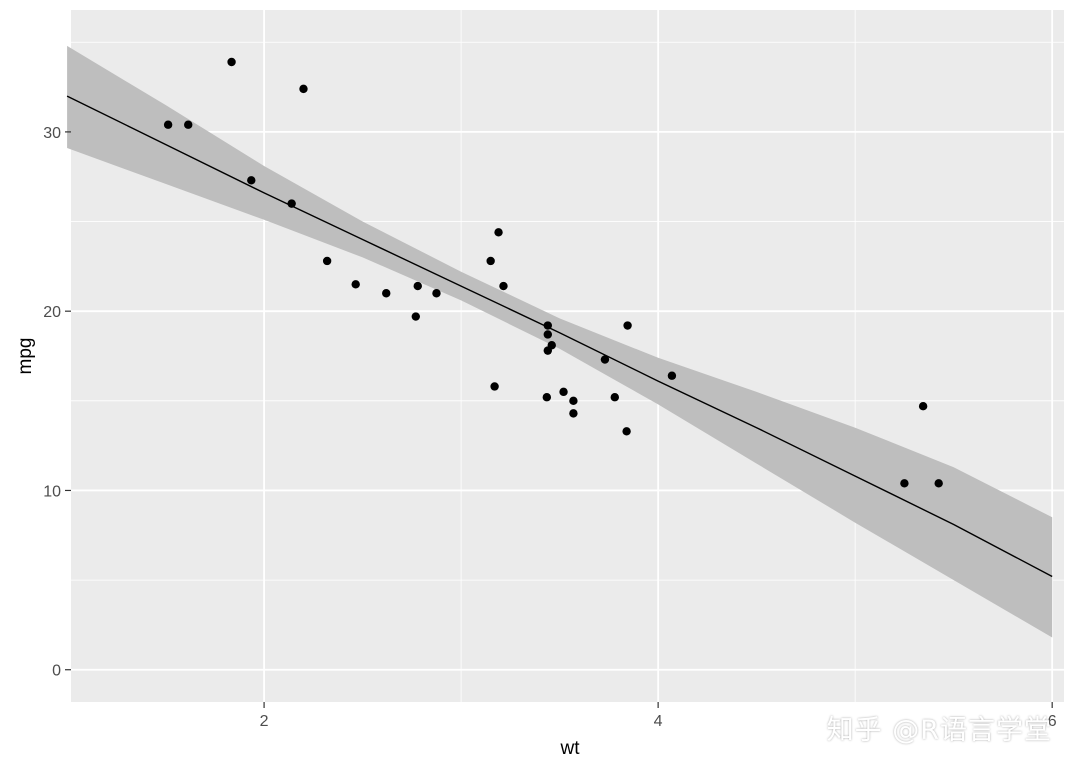 The height and width of the screenshot is (771, 1080). I want to click on x-tick-label: 4, so click(658, 721).